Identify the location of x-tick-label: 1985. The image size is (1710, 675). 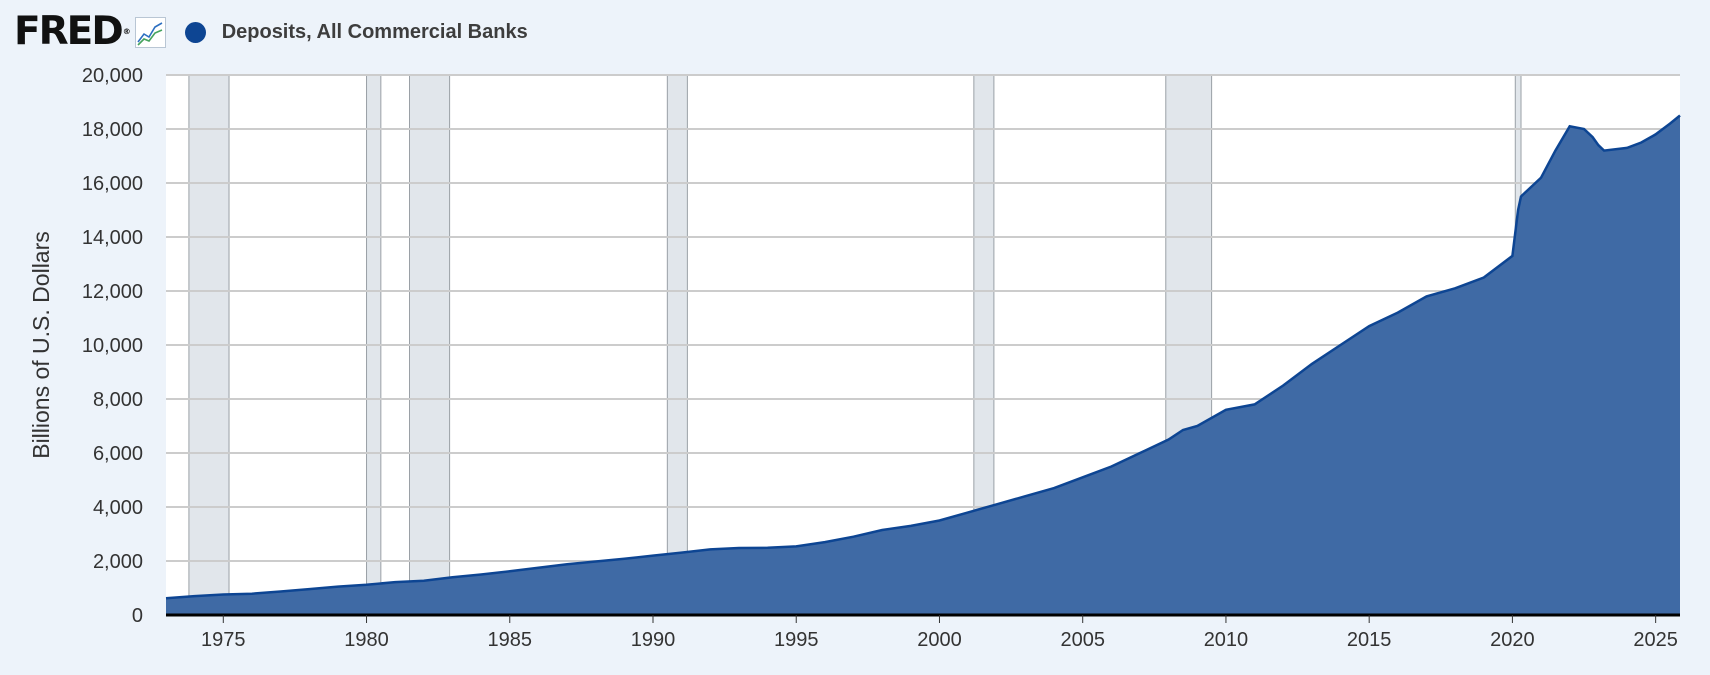
(510, 640).